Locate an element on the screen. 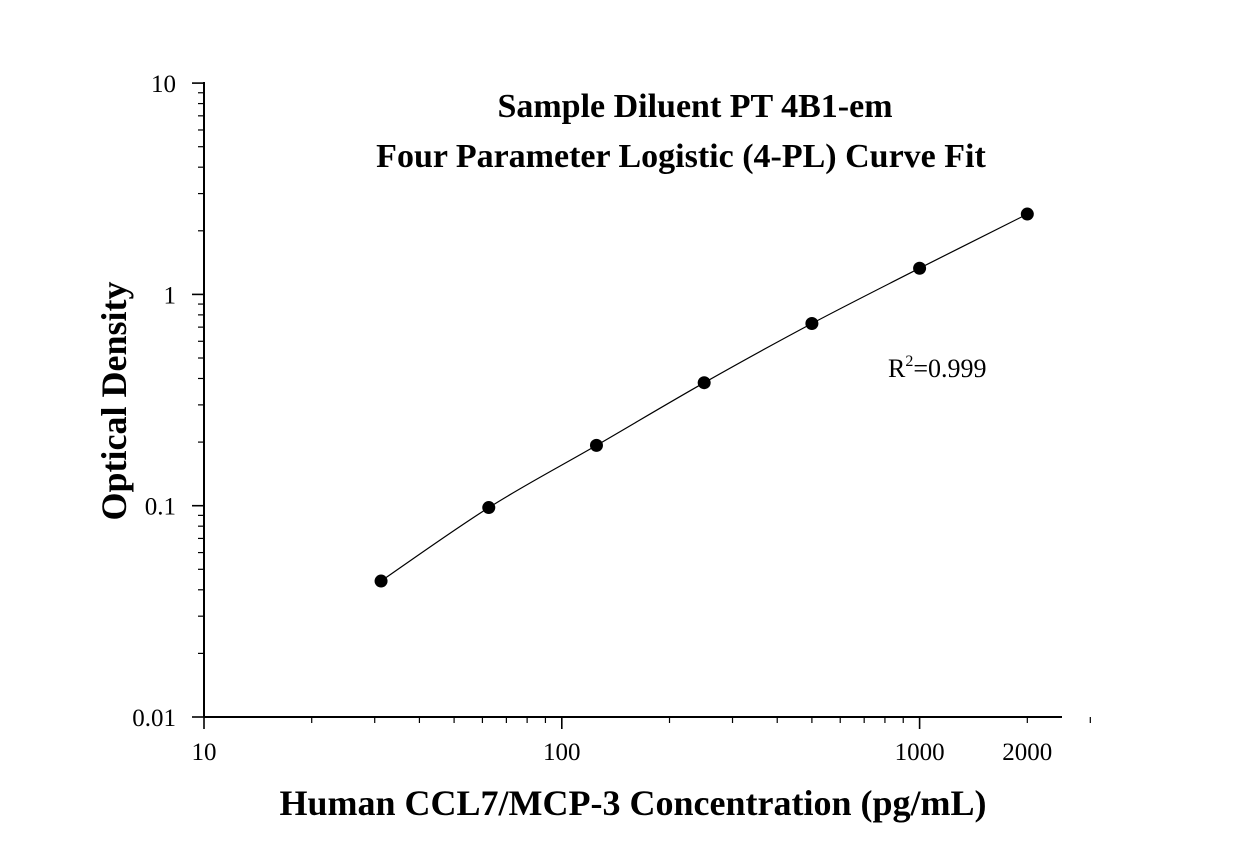 Image resolution: width=1233 pixels, height=859 pixels. x-axis-label: Human CCL7/MCP-3 Concentration (pg/mL) is located at coordinates (633, 803).